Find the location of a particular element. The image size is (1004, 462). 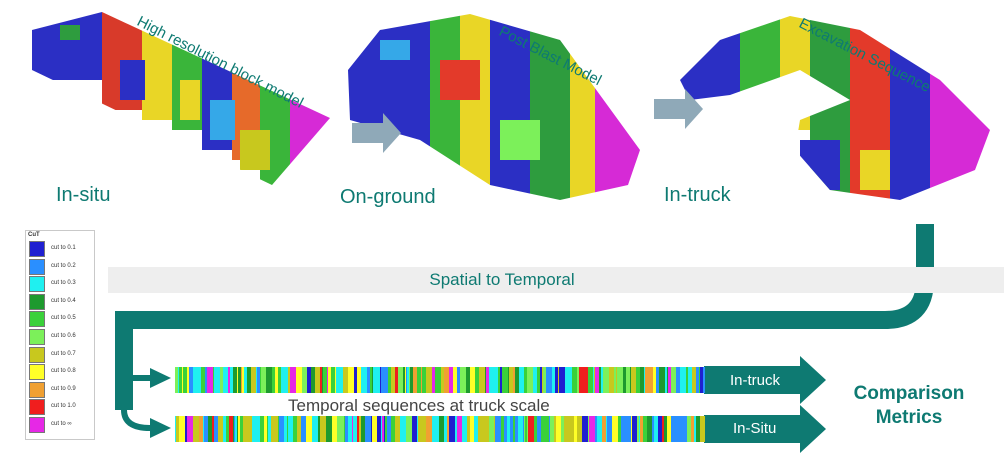

legend-item: cut to 0.3 is located at coordinates (60, 284).